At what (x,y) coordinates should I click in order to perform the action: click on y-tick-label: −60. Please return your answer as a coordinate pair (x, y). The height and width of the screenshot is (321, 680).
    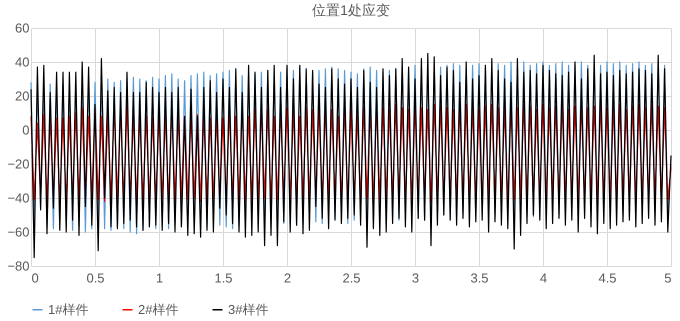
    Looking at the image, I should click on (18, 232).